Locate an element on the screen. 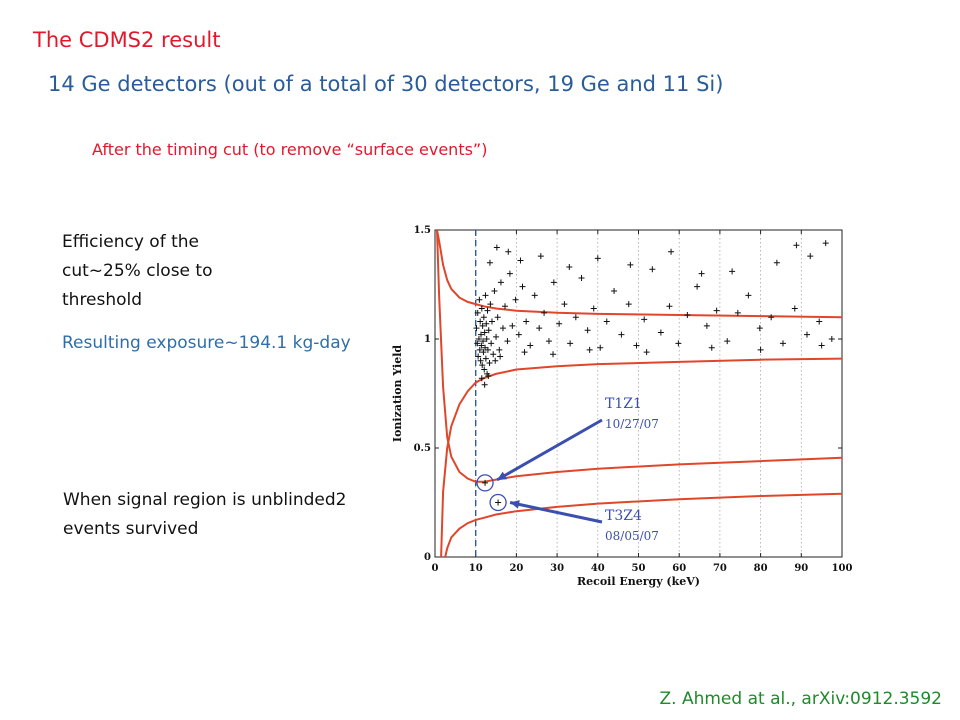 The width and height of the screenshot is (960, 720). curve-nuclear_recoil_upper is located at coordinates (639, 356).